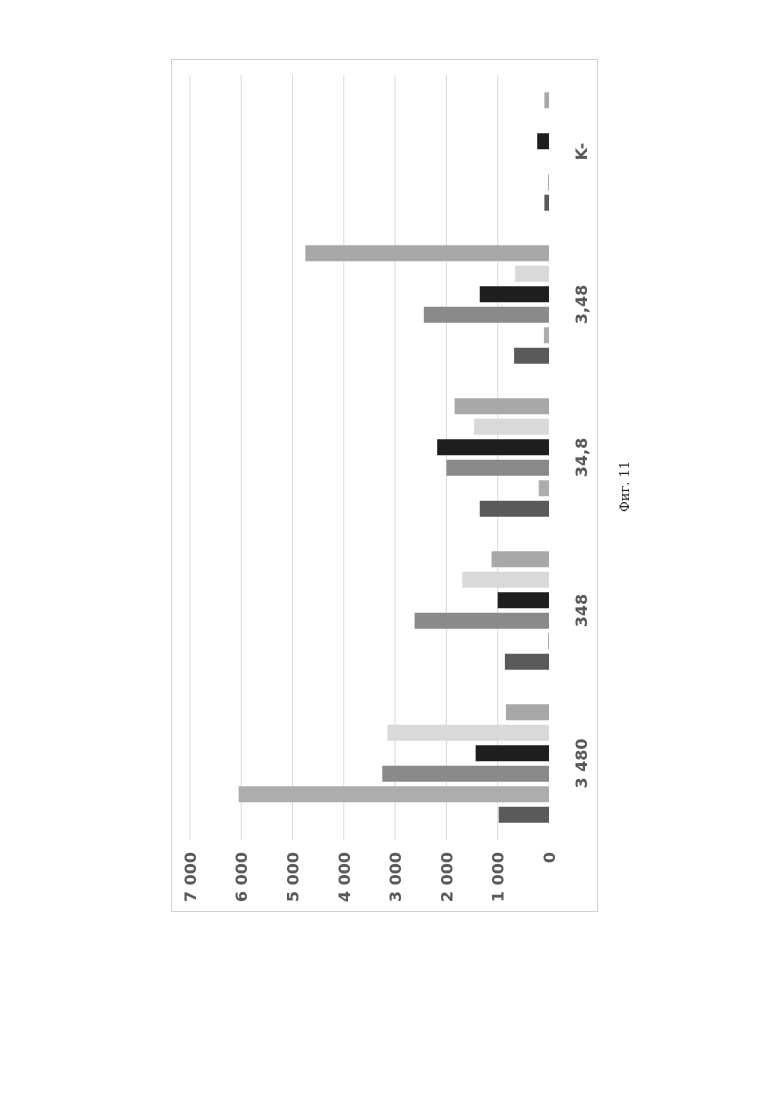 This screenshot has height=1103, width=780. What do you see at coordinates (446, 877) in the screenshot?
I see `y-tick-label: 2 000` at bounding box center [446, 877].